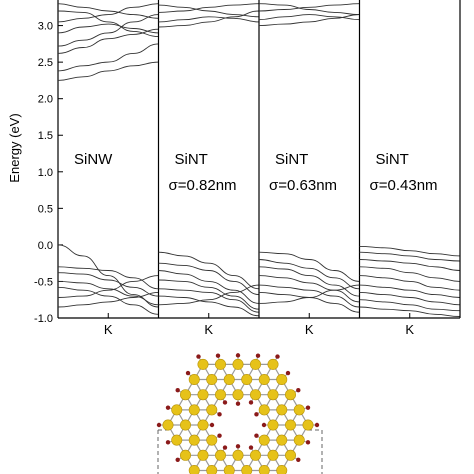 The width and height of the screenshot is (474, 474). What do you see at coordinates (45, 27) in the screenshot?
I see `y-tick-label: 3.0` at bounding box center [45, 27].